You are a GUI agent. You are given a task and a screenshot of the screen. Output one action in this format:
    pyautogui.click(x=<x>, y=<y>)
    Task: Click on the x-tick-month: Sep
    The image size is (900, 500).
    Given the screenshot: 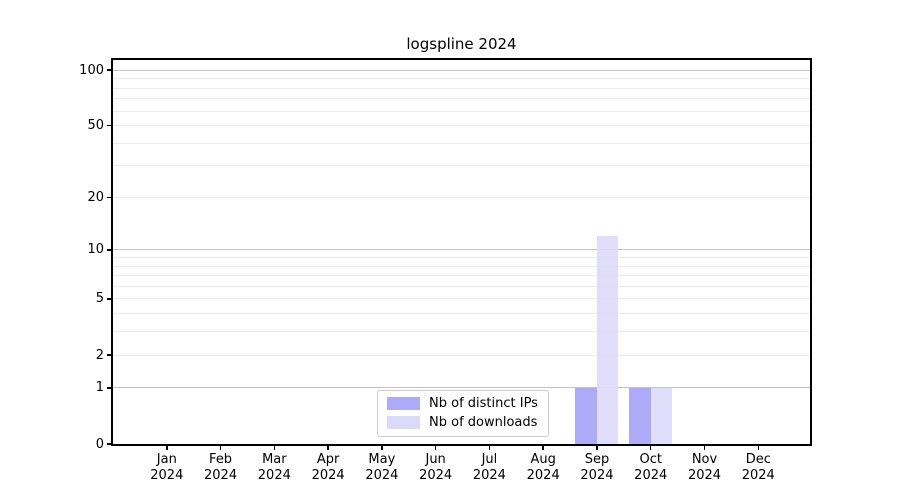 What is the action you would take?
    pyautogui.click(x=597, y=459)
    